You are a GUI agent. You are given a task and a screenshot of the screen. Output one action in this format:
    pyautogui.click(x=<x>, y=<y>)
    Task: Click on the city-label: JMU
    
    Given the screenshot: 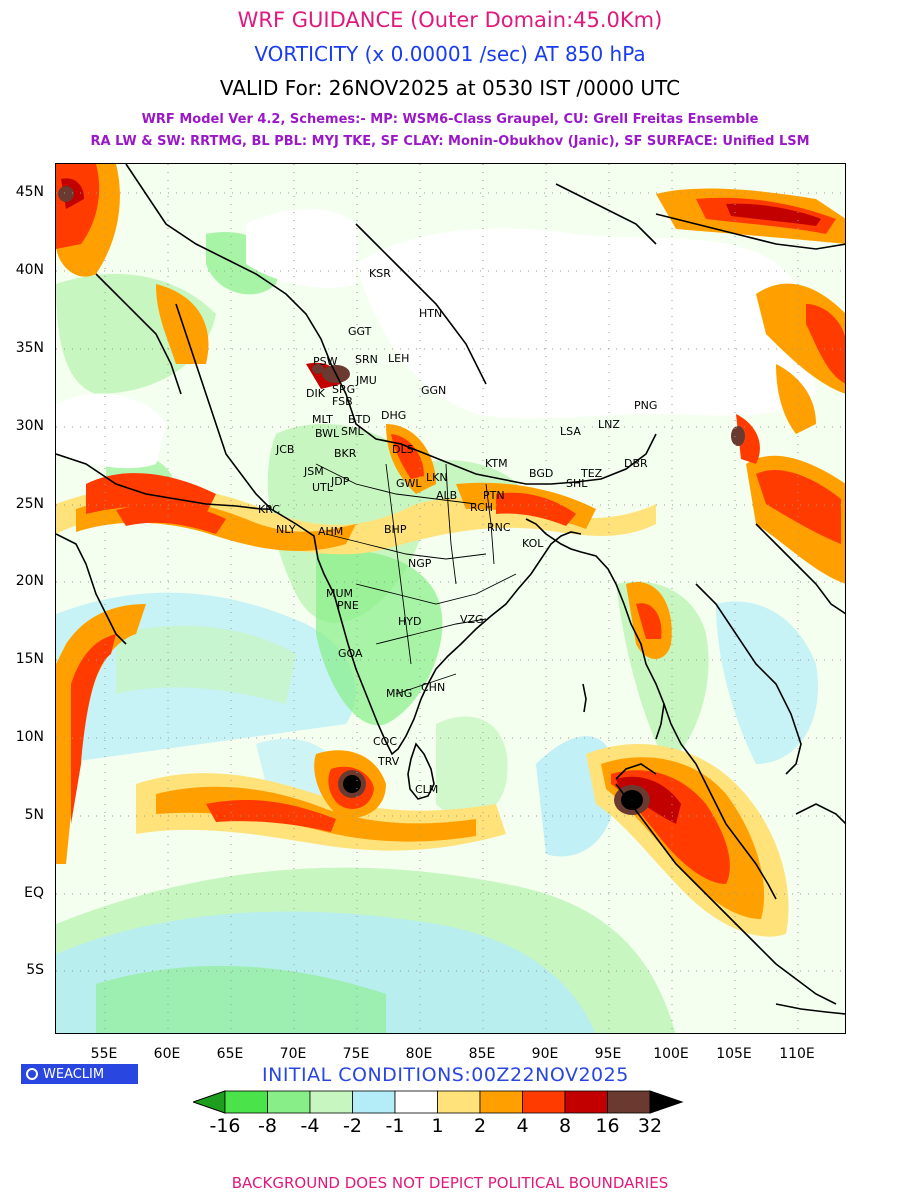 What is the action you would take?
    pyautogui.click(x=366, y=380)
    